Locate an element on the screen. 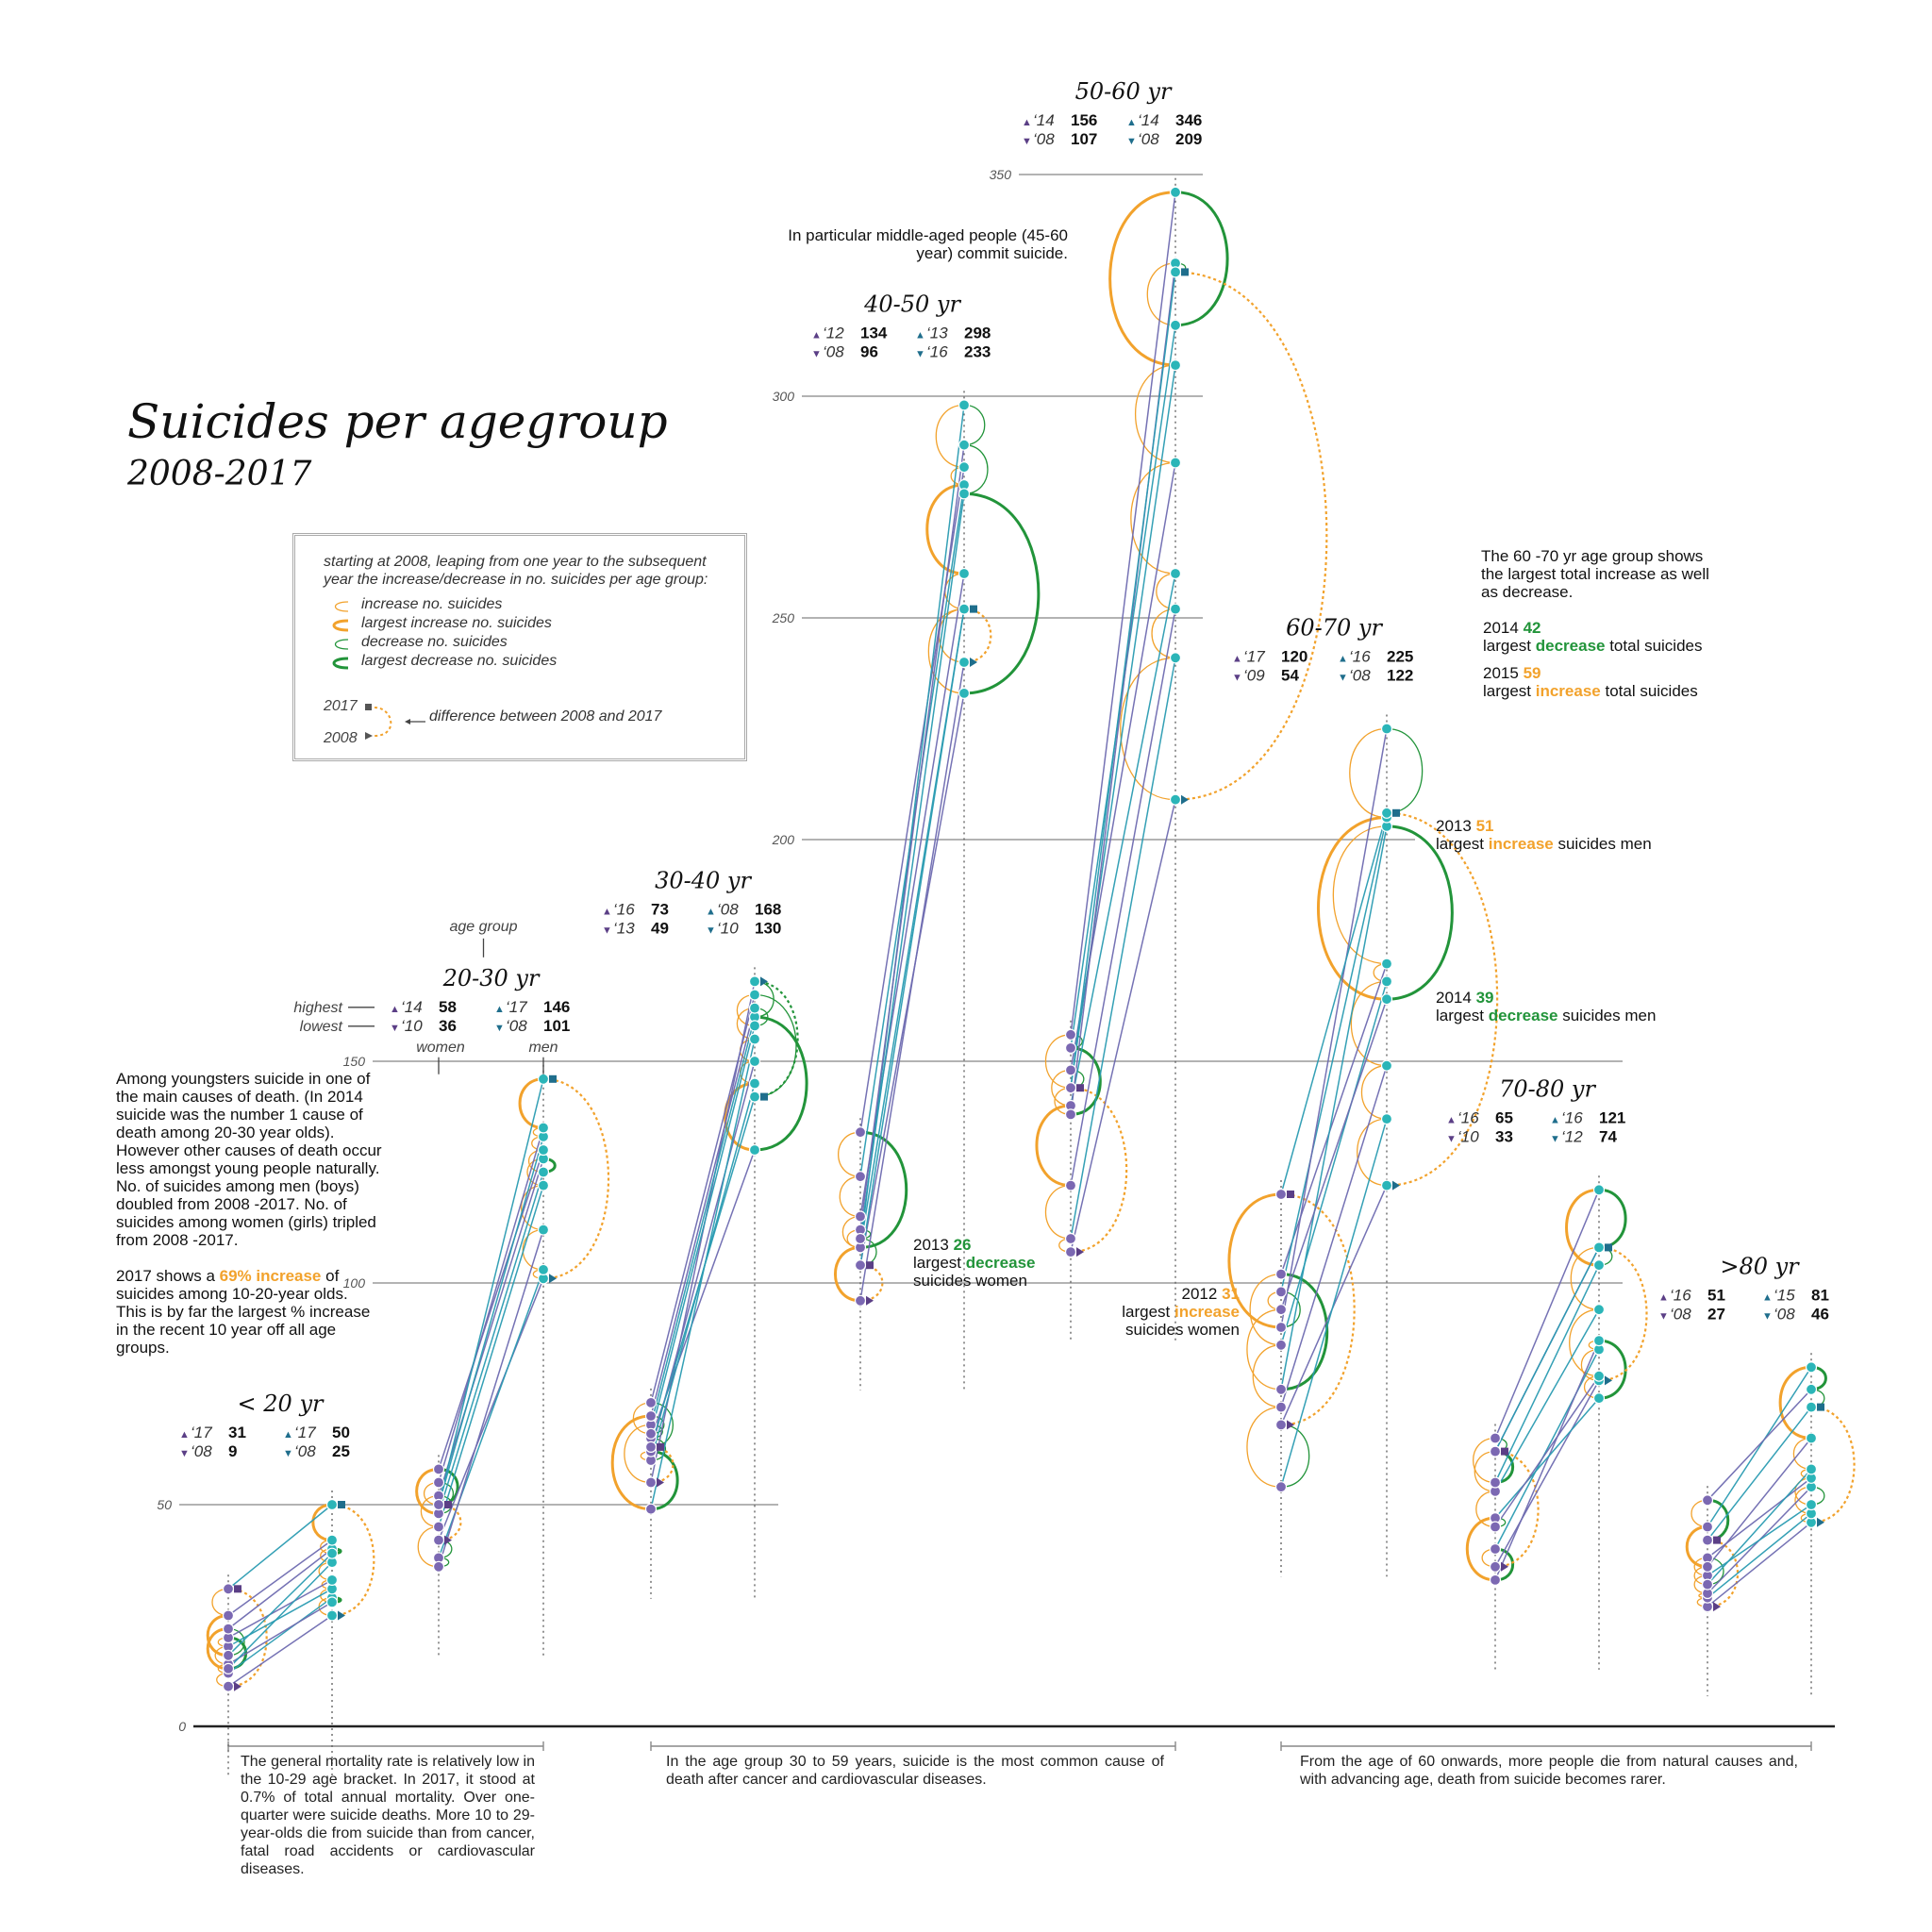 The height and width of the screenshot is (1932, 1932). men-lowest-value: 46 is located at coordinates (1820, 1314).